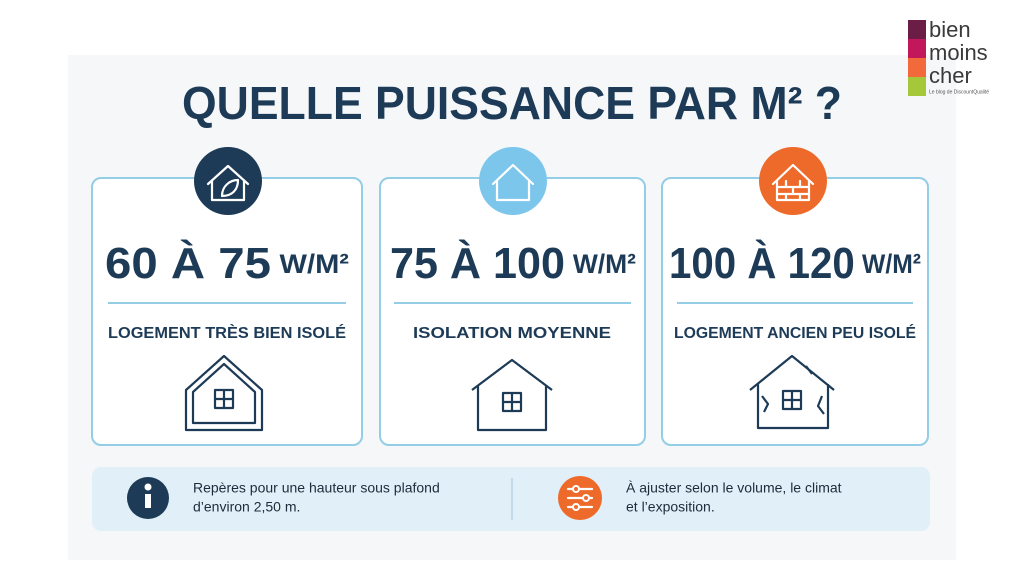 The image size is (1024, 576). Describe the element at coordinates (734, 488) in the screenshot. I see `footer-note: À ajuster selon le volume, le climat` at that location.